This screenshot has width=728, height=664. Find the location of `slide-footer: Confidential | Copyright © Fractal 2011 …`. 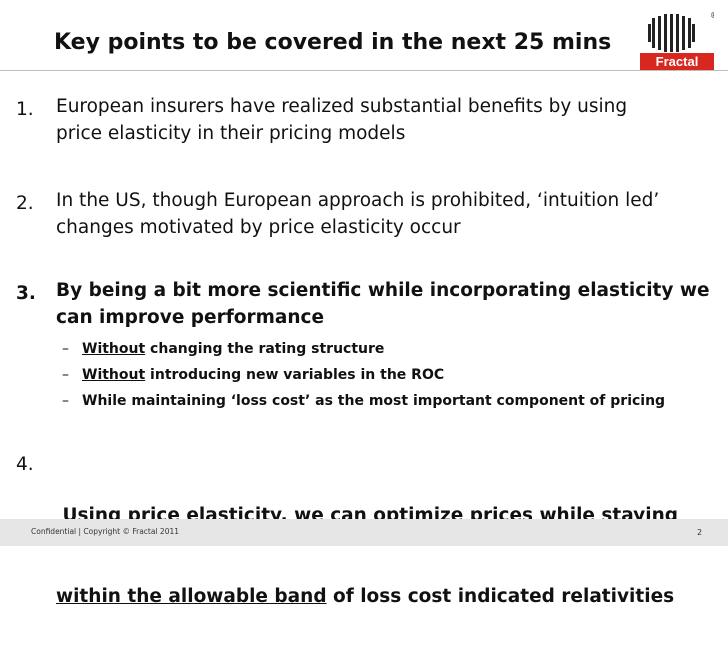

slide-footer: Confidential | Copyright © Fractal 2011 … is located at coordinates (364, 532).